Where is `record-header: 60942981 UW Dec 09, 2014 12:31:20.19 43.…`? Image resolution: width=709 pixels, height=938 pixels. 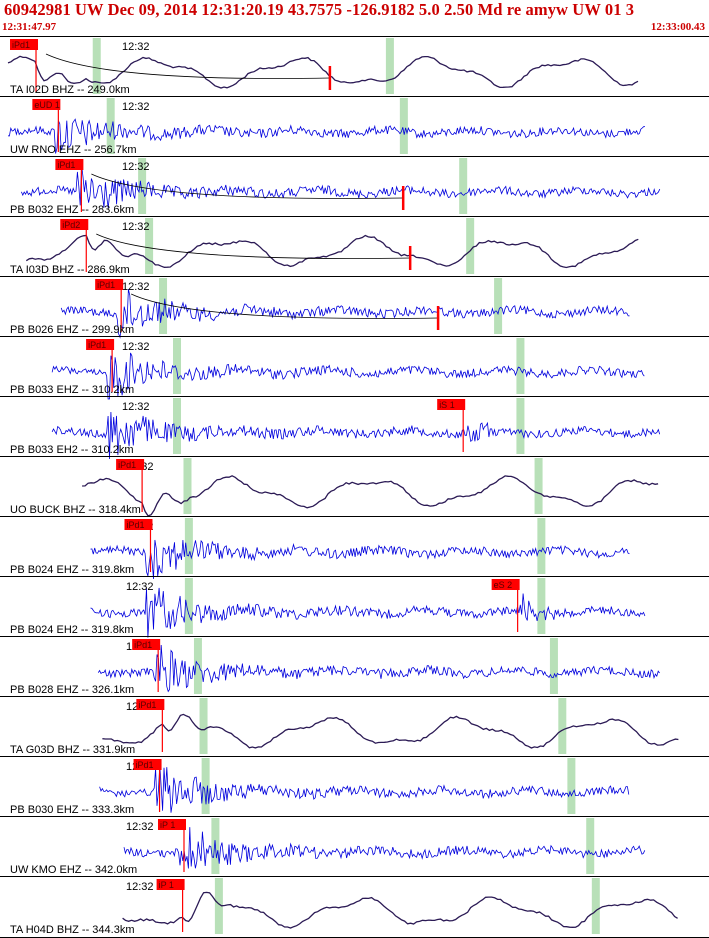 record-header: 60942981 UW Dec 09, 2014 12:31:20.19 43.… is located at coordinates (354, 18).